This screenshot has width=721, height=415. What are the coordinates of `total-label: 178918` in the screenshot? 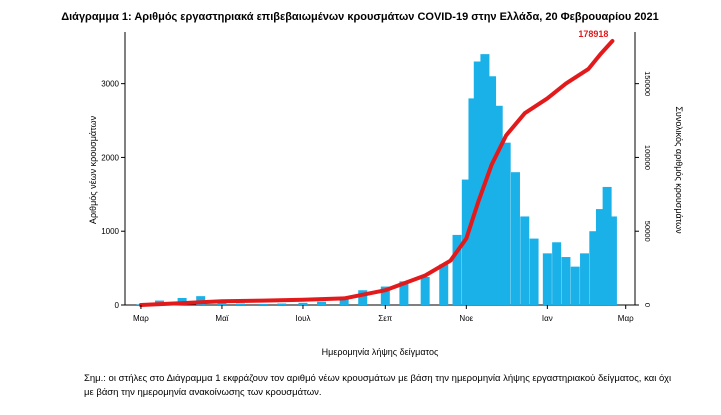 It's located at (593, 34).